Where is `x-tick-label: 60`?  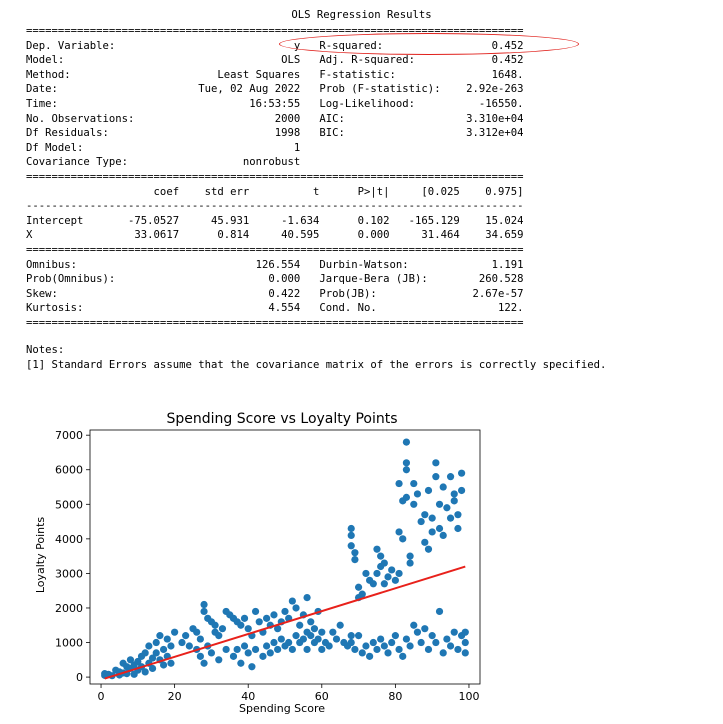 x-tick-label: 60 is located at coordinates (322, 696).